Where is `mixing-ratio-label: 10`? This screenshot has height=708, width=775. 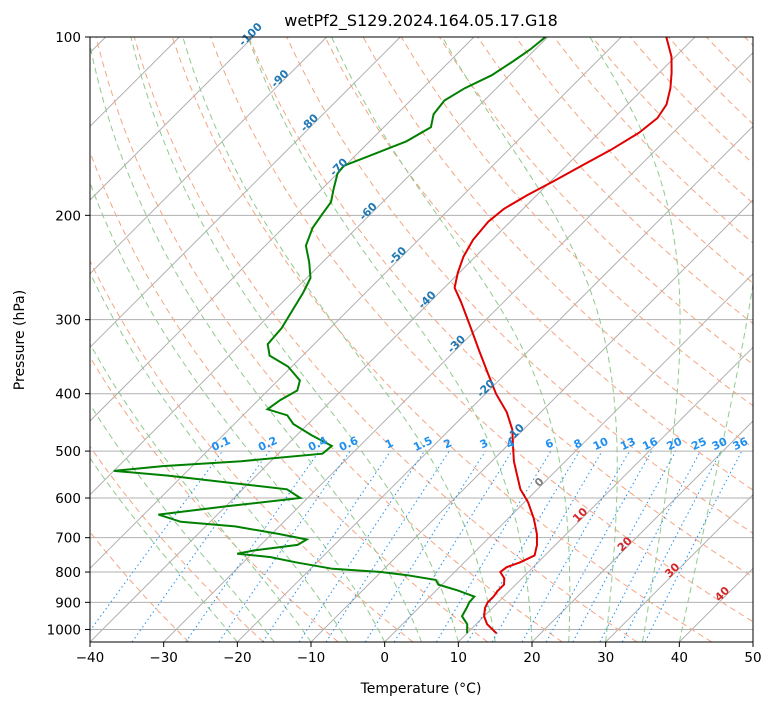
mixing-ratio-label: 10 is located at coordinates (601, 444).